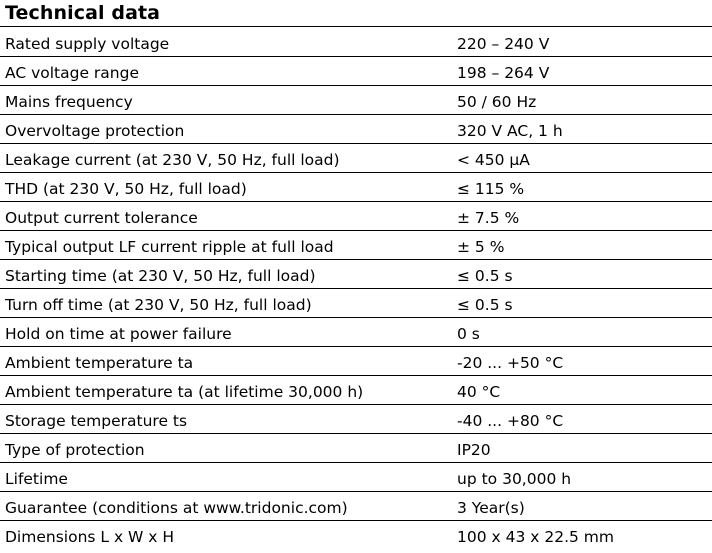 This screenshot has height=553, width=712. I want to click on spec-row: Type of protection IP20, so click(356, 448).